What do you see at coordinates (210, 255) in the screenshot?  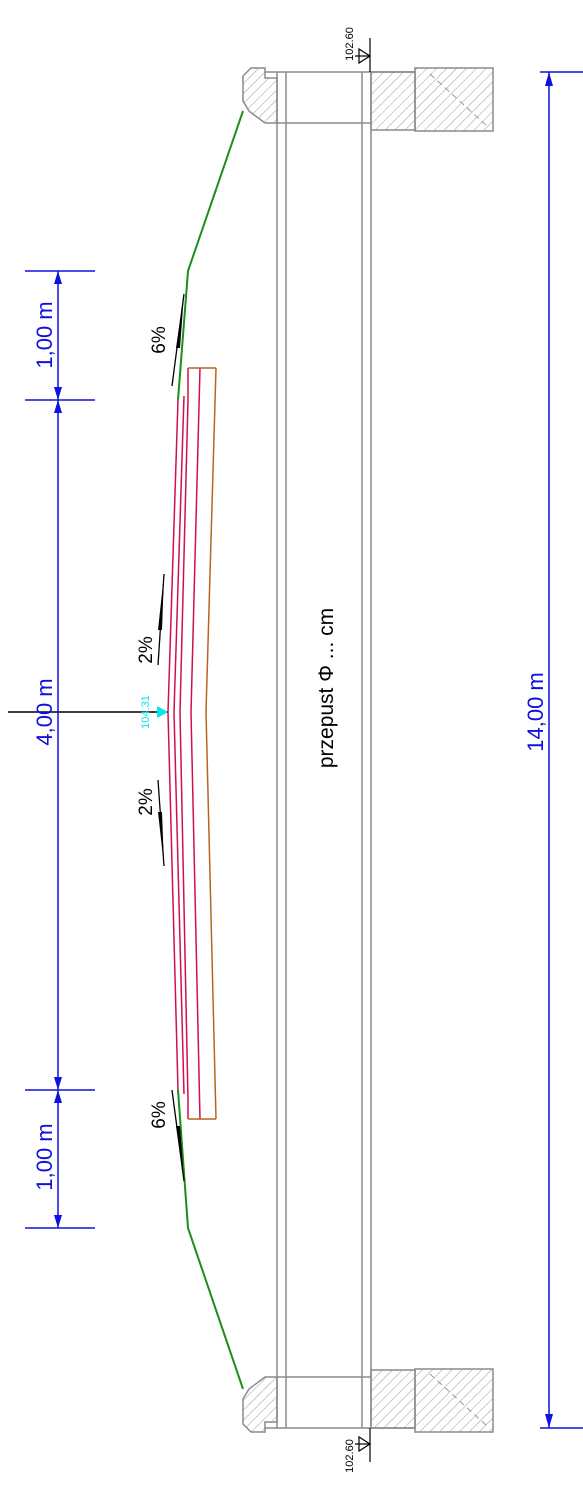 I see `embankment-slope-top` at bounding box center [210, 255].